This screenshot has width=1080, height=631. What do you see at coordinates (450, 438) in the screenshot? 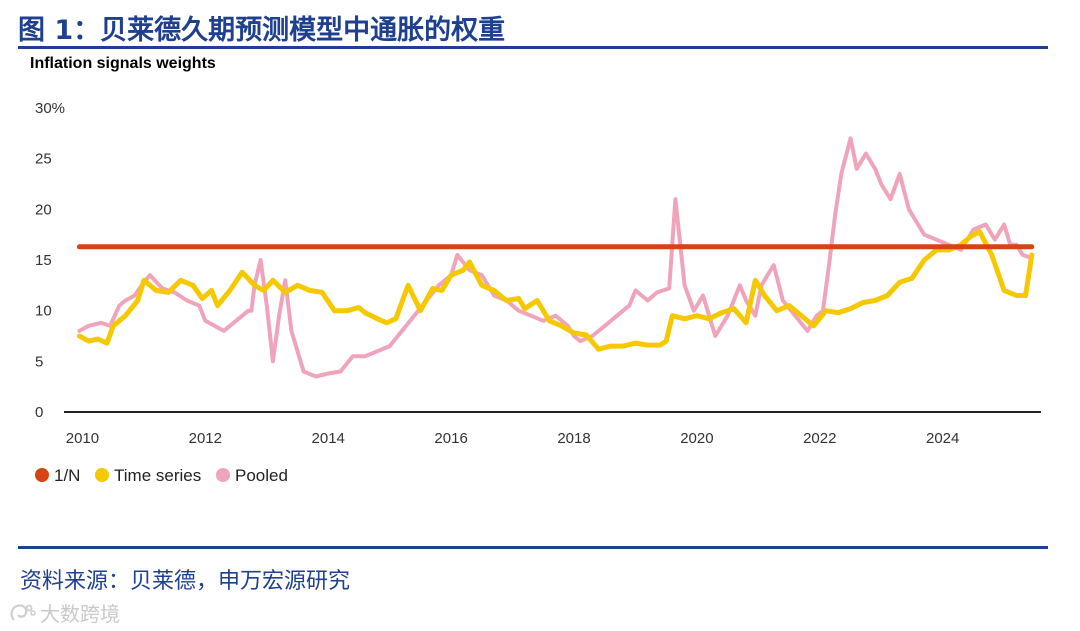
I see `x-tick-label: 2016` at bounding box center [450, 438].